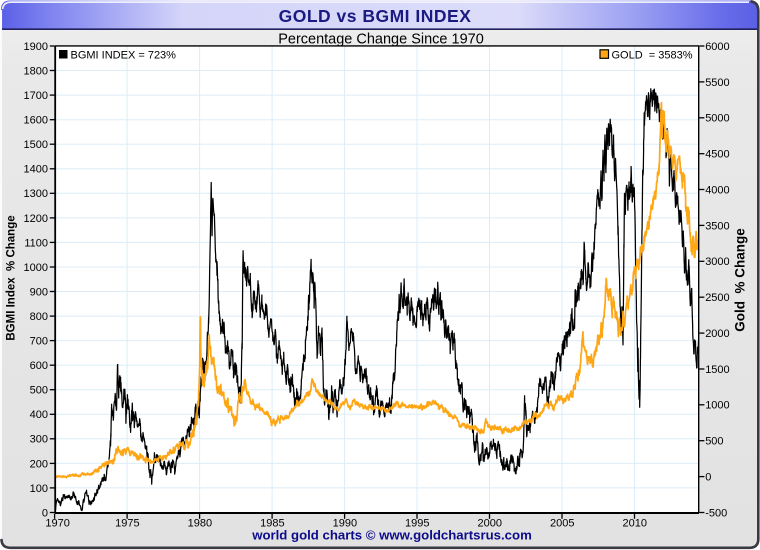 This screenshot has width=760, height=550. Describe the element at coordinates (36, 71) in the screenshot. I see `svg-text: 1800` at that location.